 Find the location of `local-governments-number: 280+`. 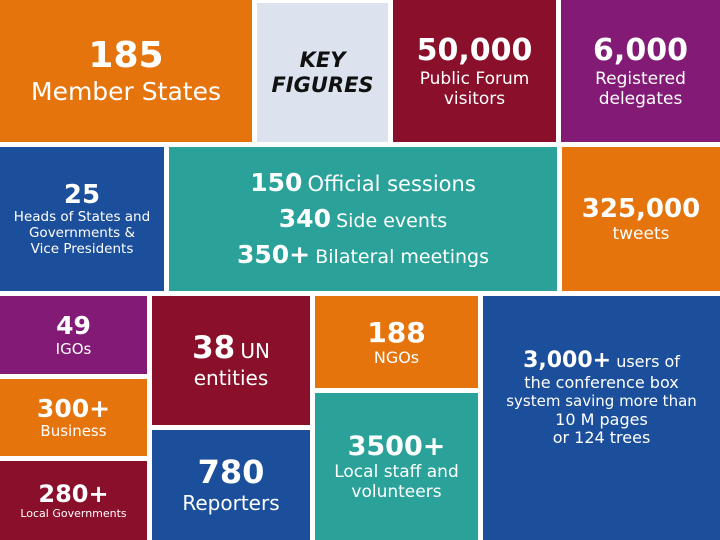

local-governments-number: 280+ is located at coordinates (73, 493).